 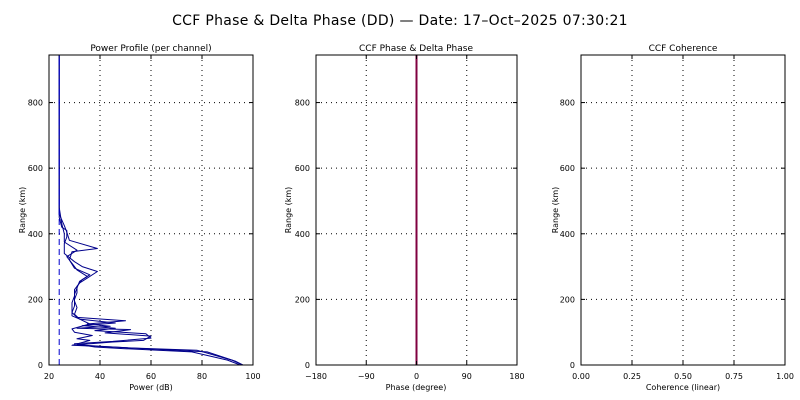 I want to click on phase-y-label: Range (km), so click(x=288, y=210).